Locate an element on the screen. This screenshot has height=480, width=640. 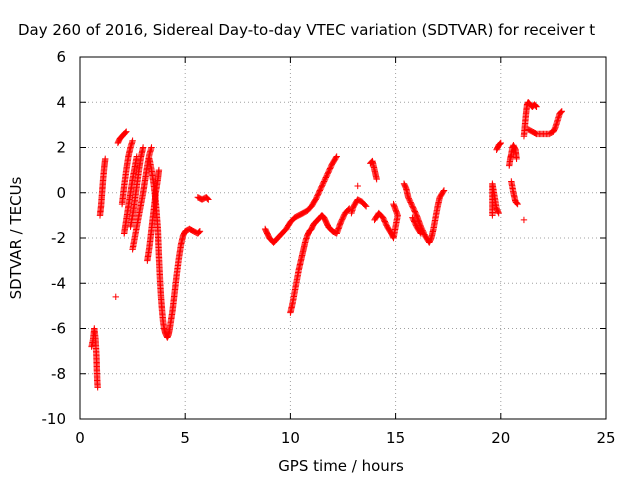
y-tick-labels: -10 -8 -6 -4 -2 0 2 4 6 is located at coordinates (54, 238).